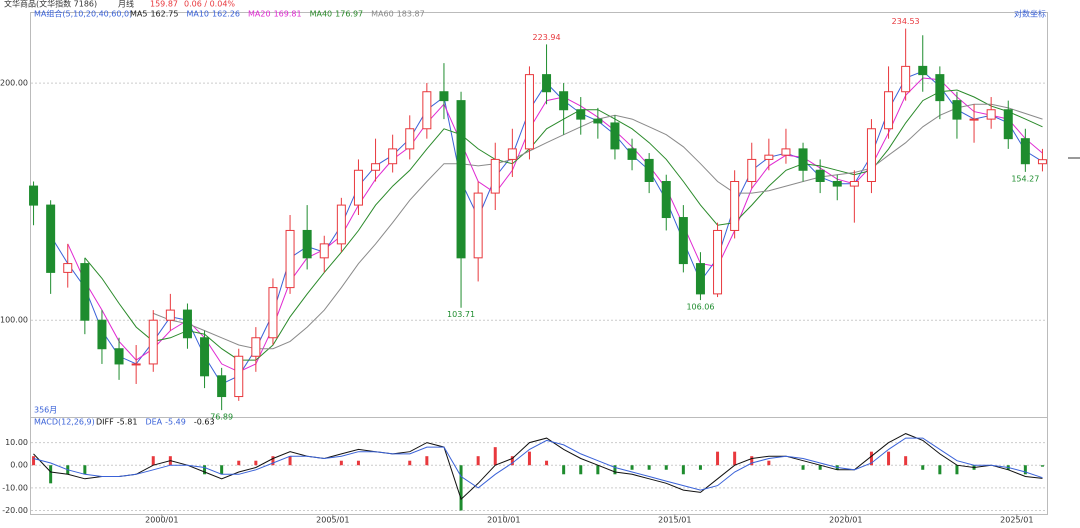 The image size is (1080, 528). What do you see at coordinates (1025, 178) in the screenshot?
I see `extreme-label: 154.27` at bounding box center [1025, 178].